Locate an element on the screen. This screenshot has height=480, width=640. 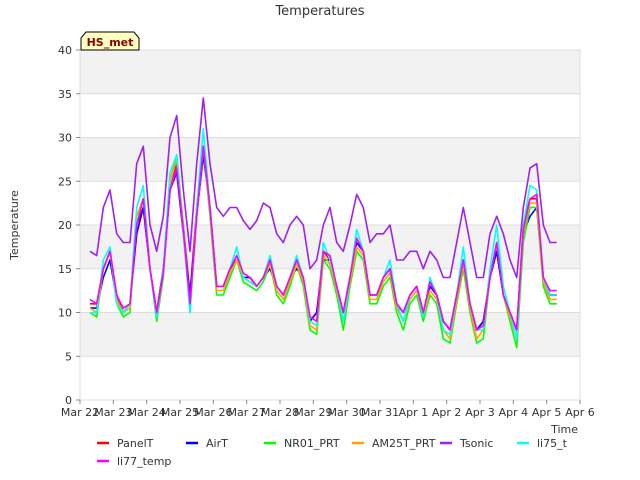
y-tick-label: 5 is located at coordinates (68, 356).